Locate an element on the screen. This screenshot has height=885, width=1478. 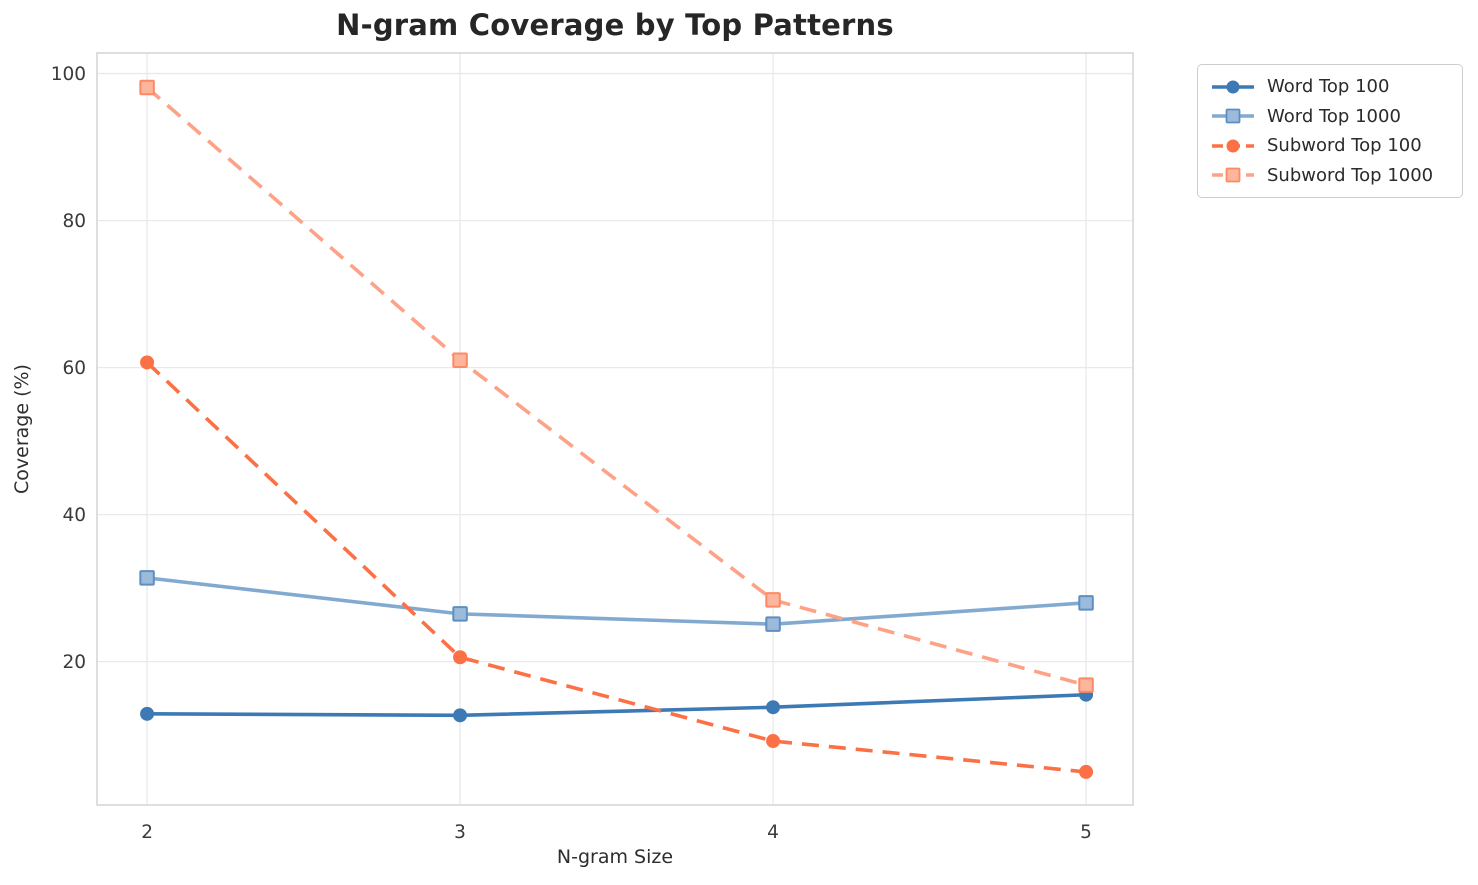
legend-label: Subword Top 1000 is located at coordinates (1350, 175).